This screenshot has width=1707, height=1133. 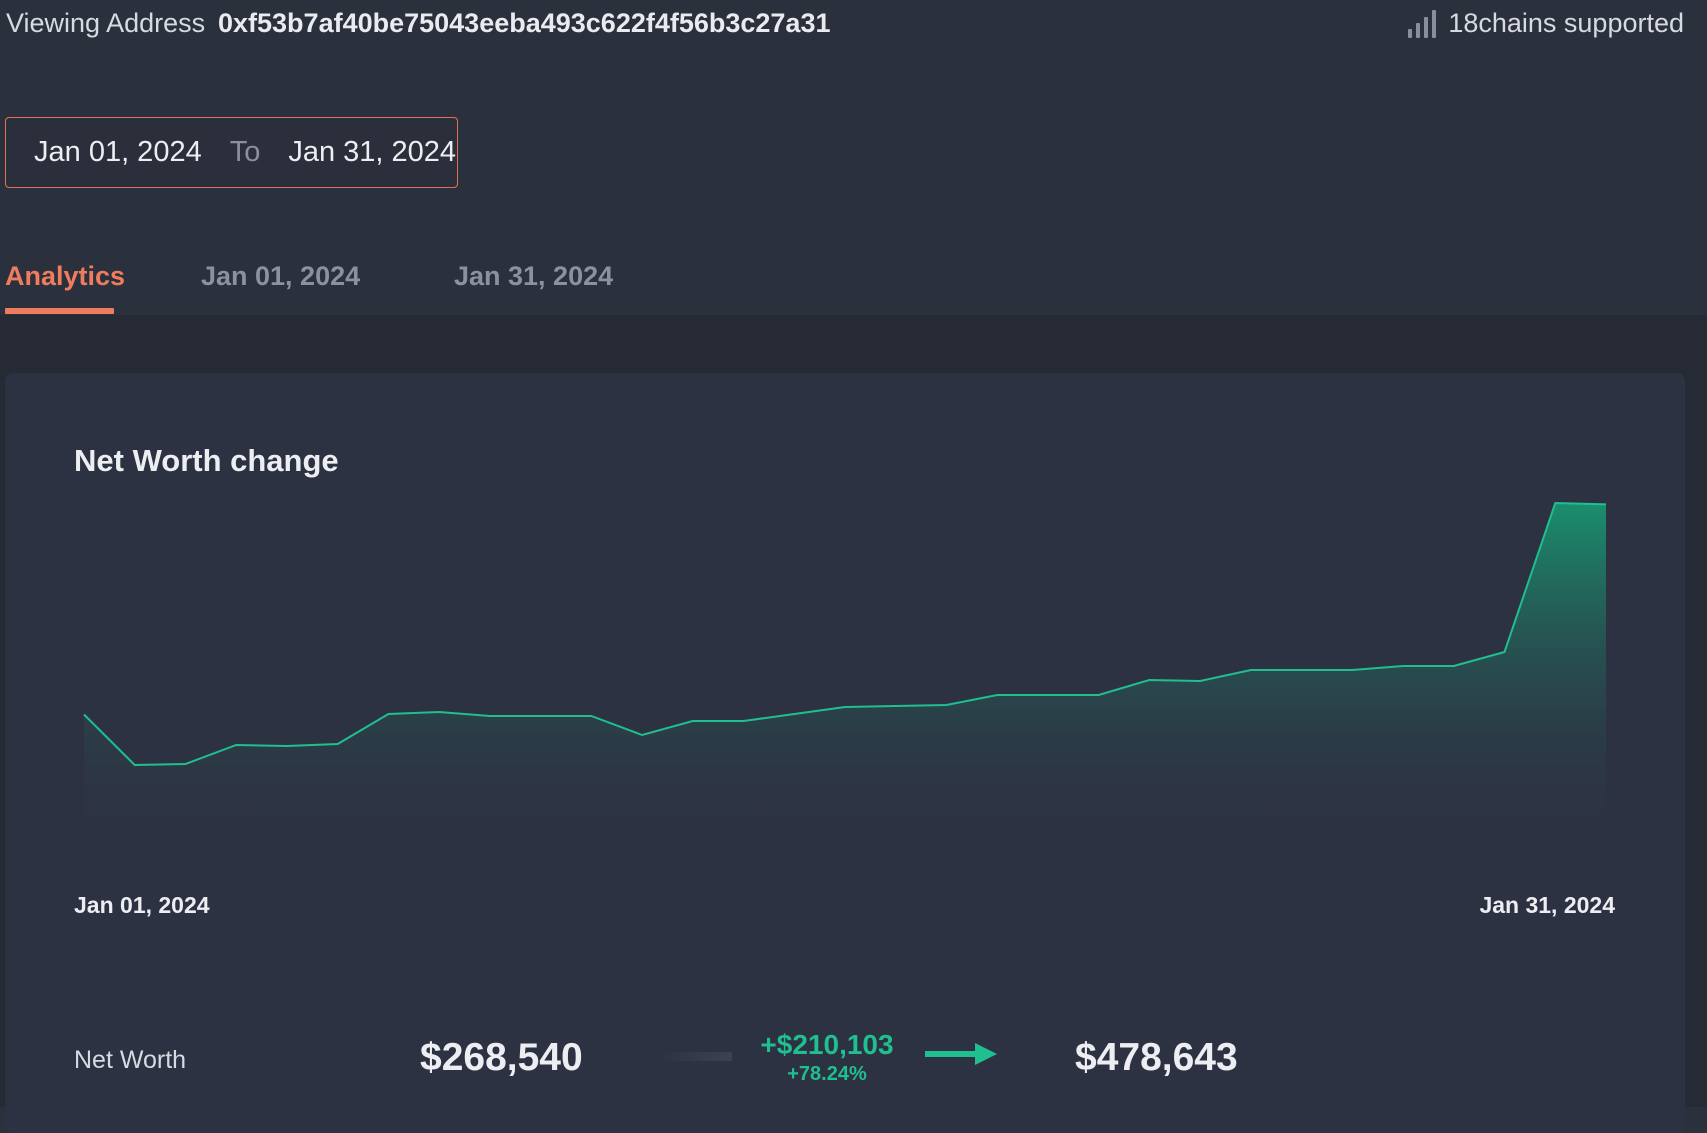 I want to click on tab-start-date: Jan 01, 2024, so click(x=281, y=276).